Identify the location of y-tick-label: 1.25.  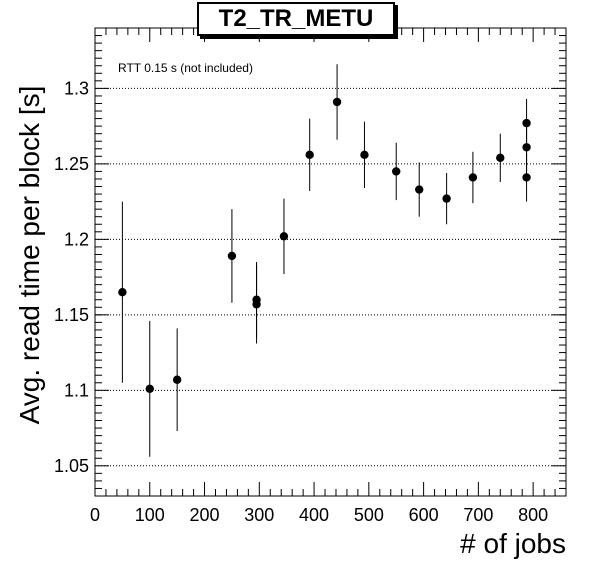
(71, 164).